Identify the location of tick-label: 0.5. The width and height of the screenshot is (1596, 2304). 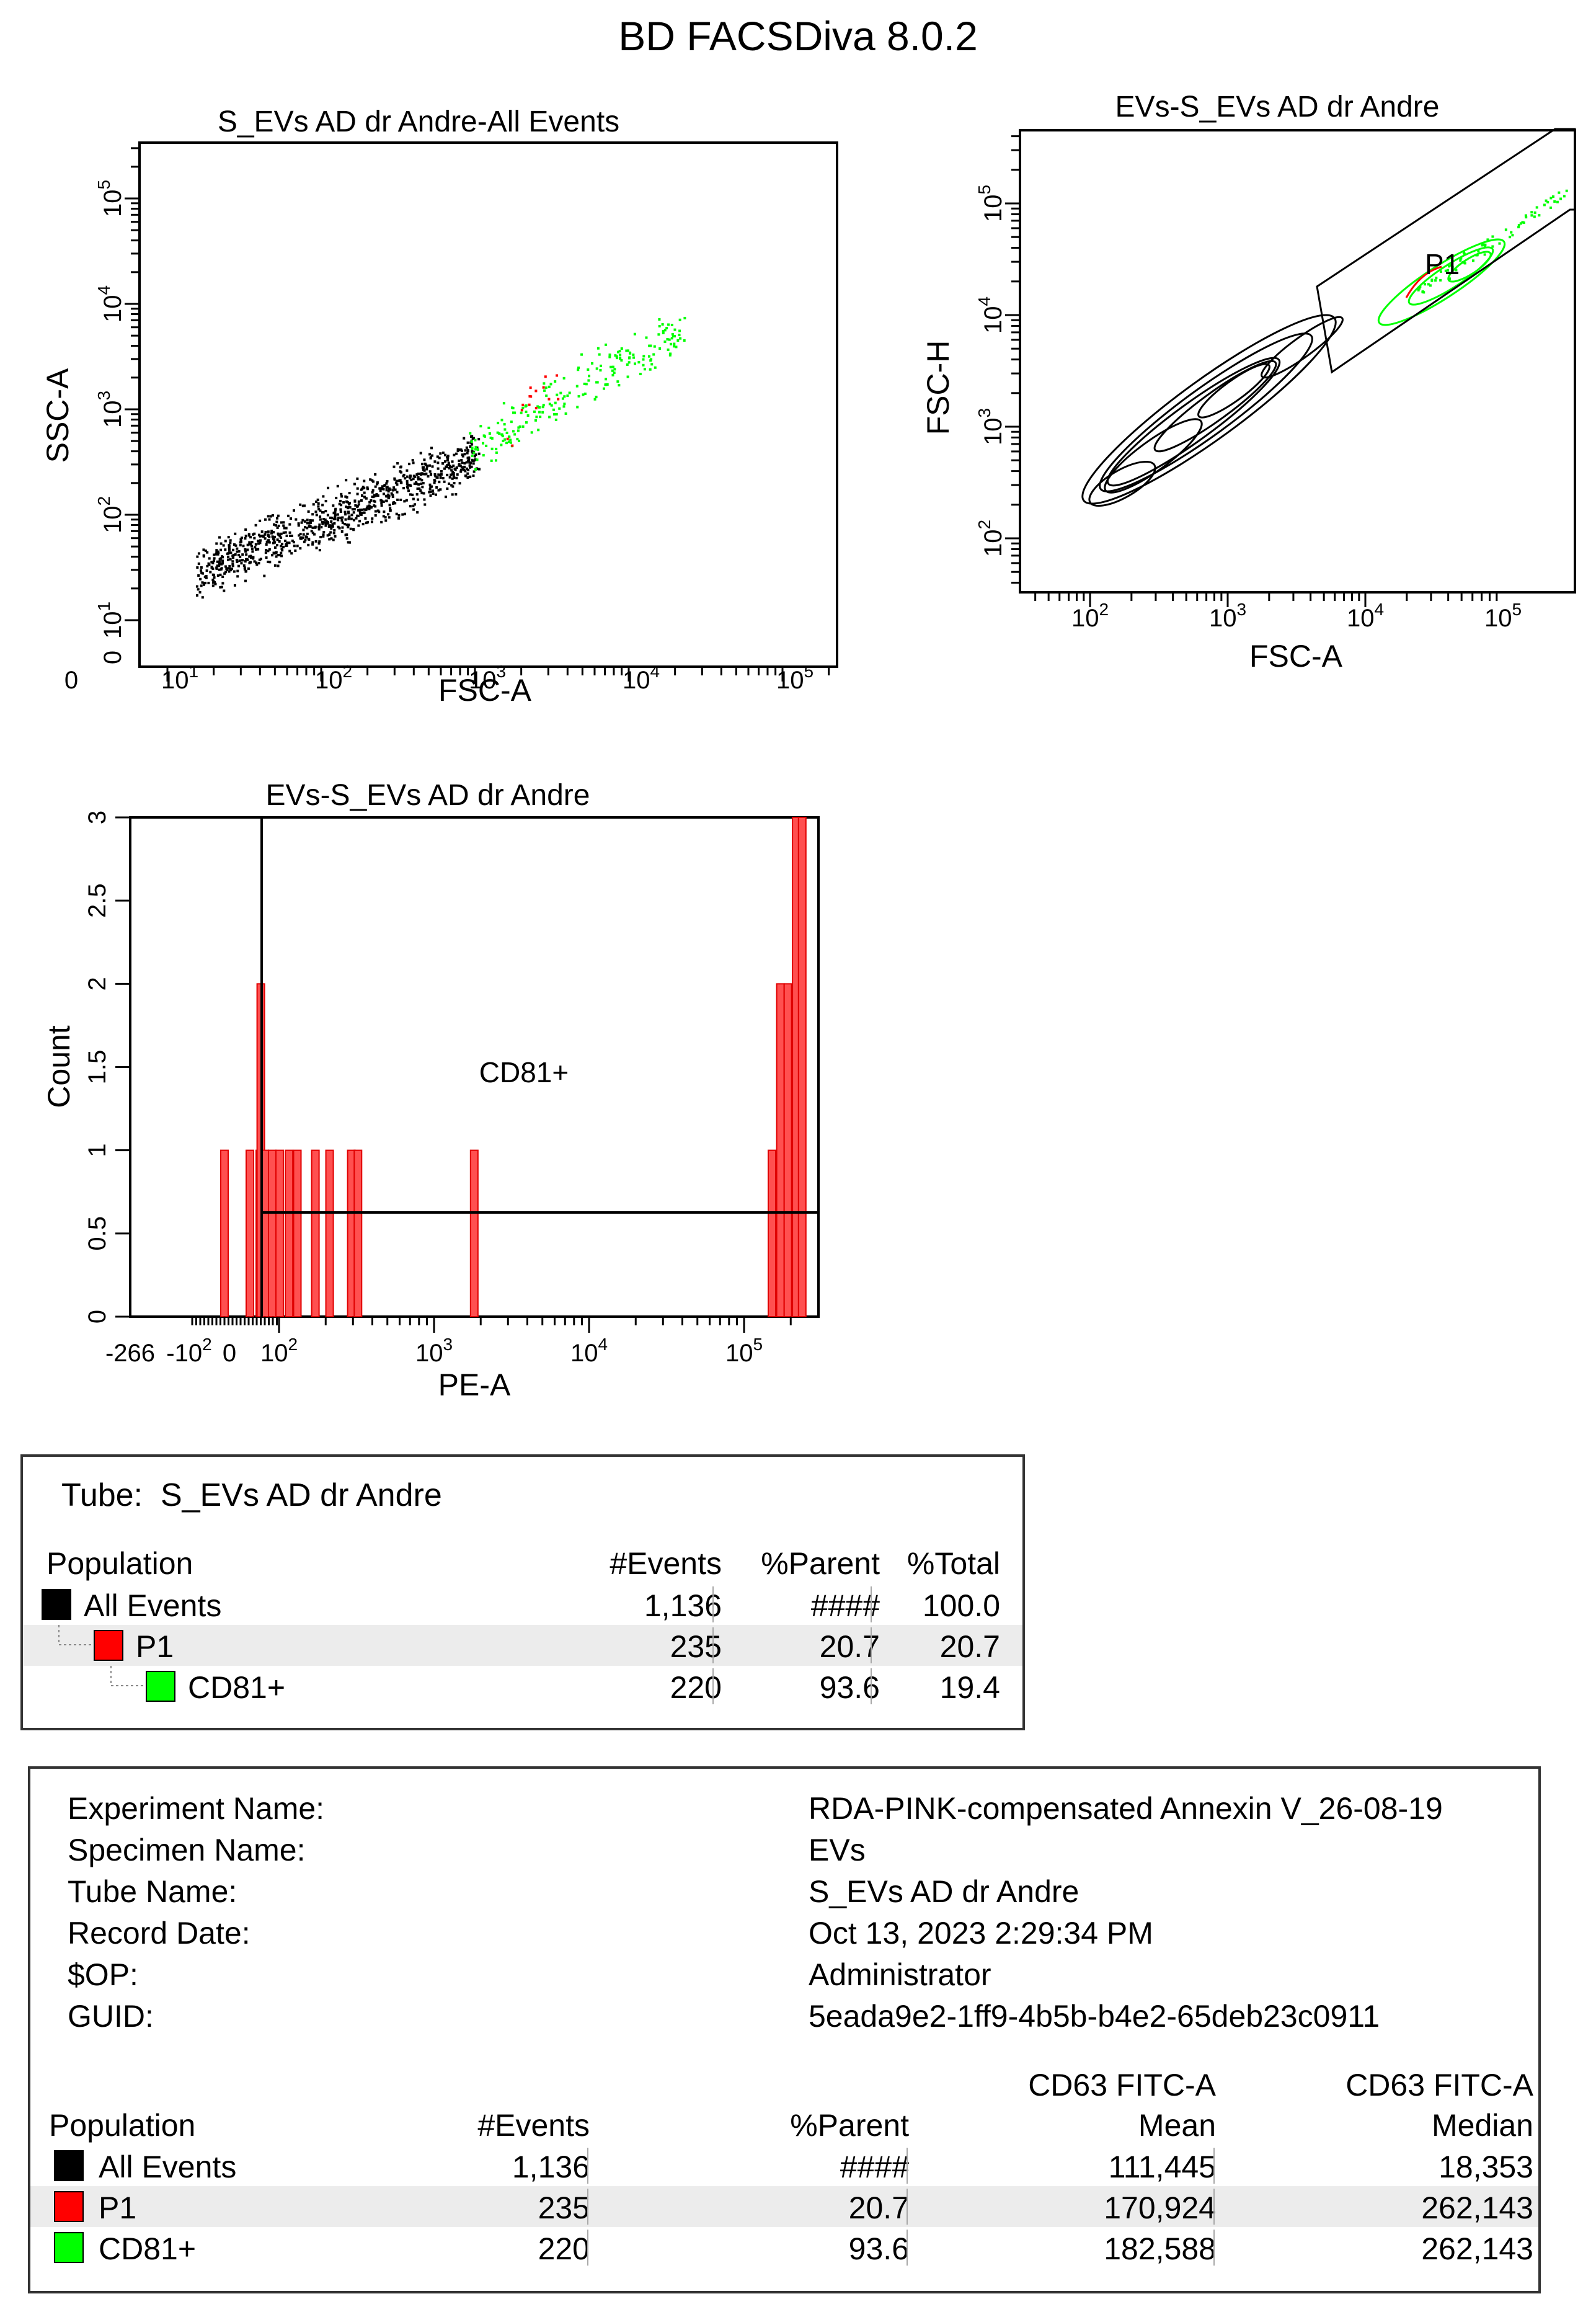
(97, 1233).